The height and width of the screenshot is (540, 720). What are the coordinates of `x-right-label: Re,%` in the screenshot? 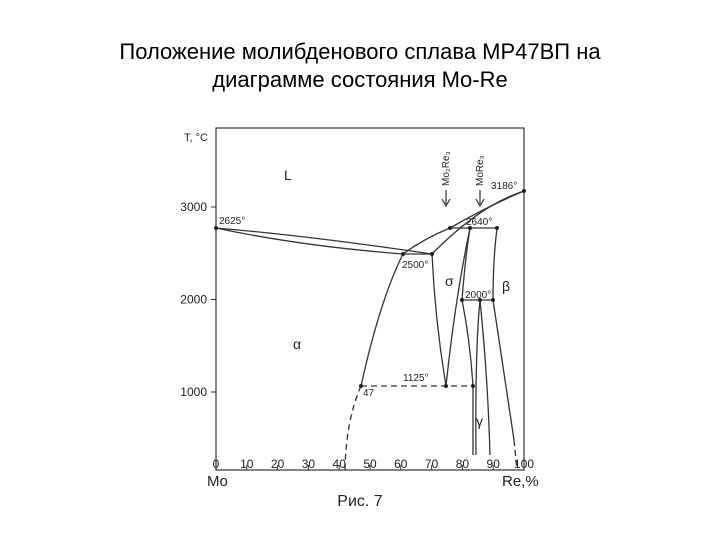 It's located at (520, 481).